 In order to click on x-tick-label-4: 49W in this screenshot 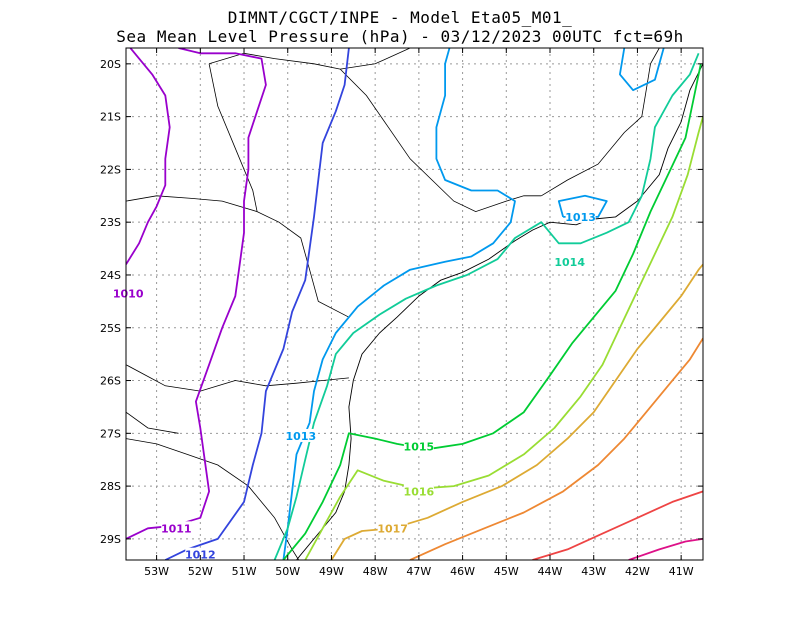, I will do `click(331, 571)`.